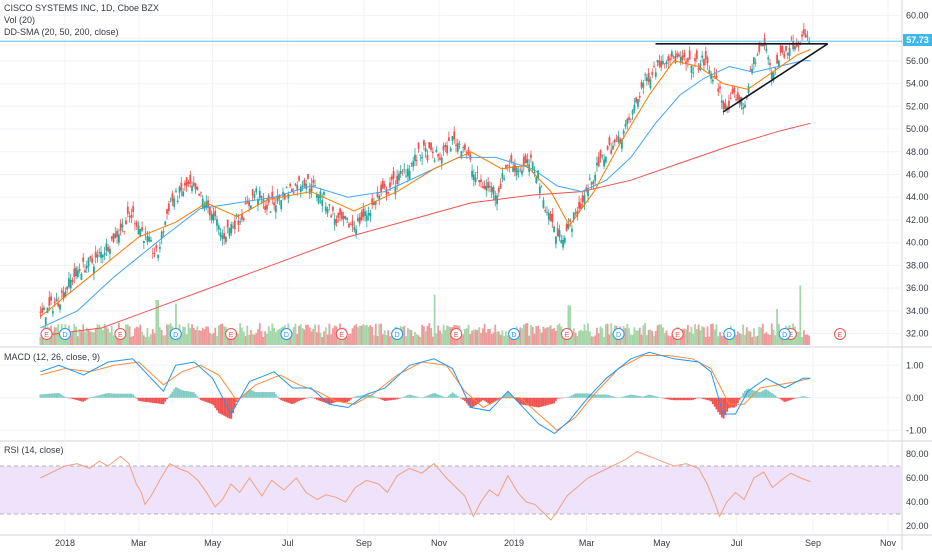 This screenshot has height=555, width=932. I want to click on dividend-marker-label: D, so click(175, 335).